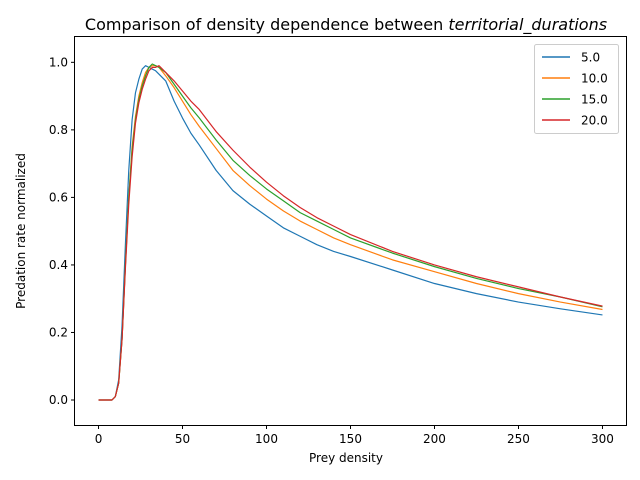  I want to click on legend-label-series-3: 20.0, so click(594, 121).